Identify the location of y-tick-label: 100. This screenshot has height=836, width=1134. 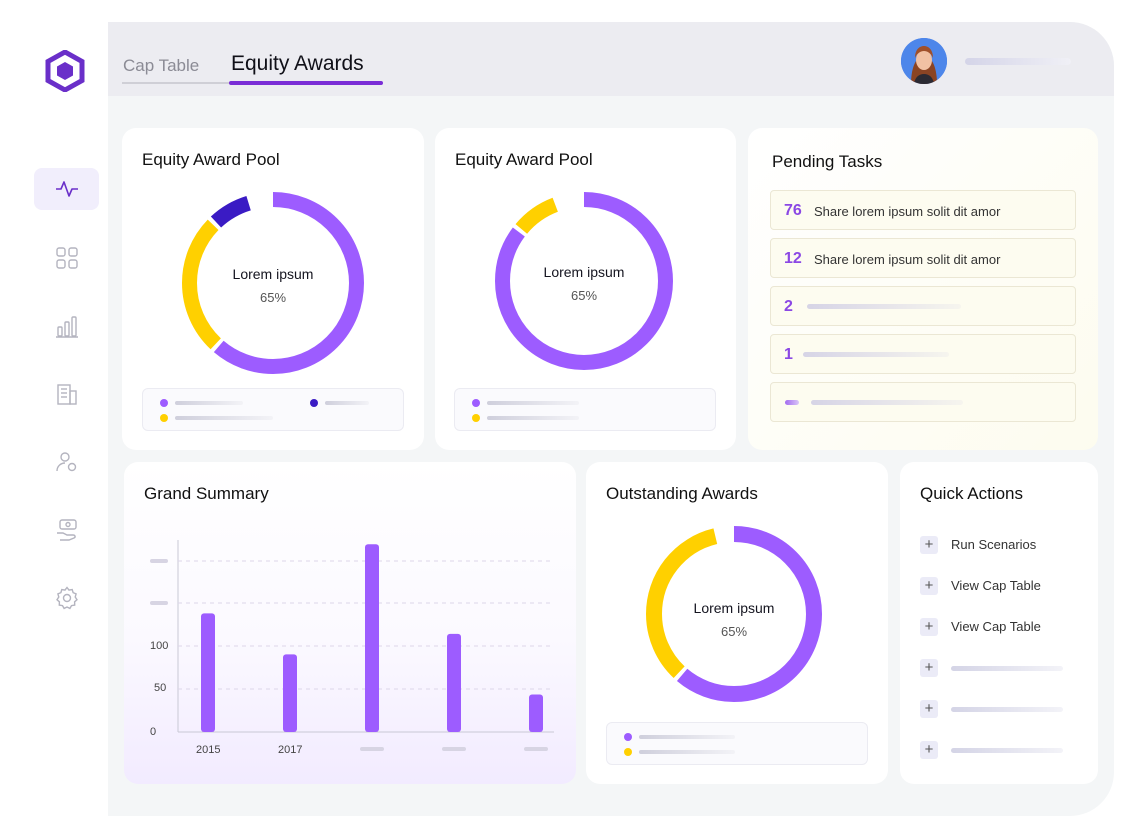
(159, 646).